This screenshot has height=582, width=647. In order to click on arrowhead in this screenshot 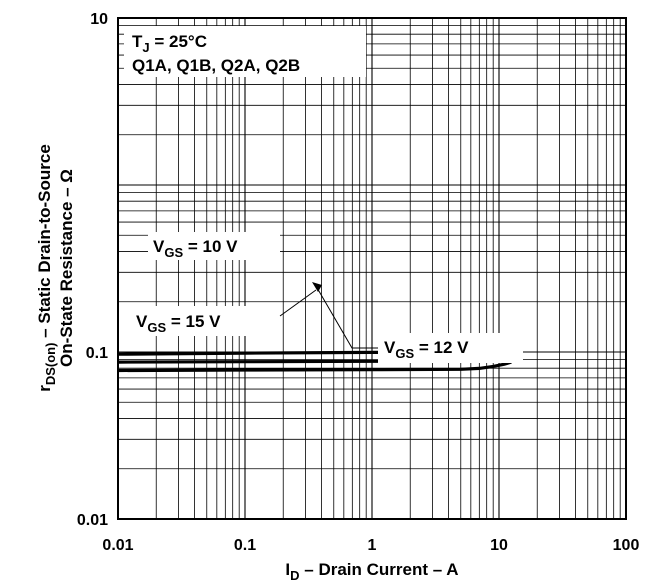, I will do `click(317, 287)`.